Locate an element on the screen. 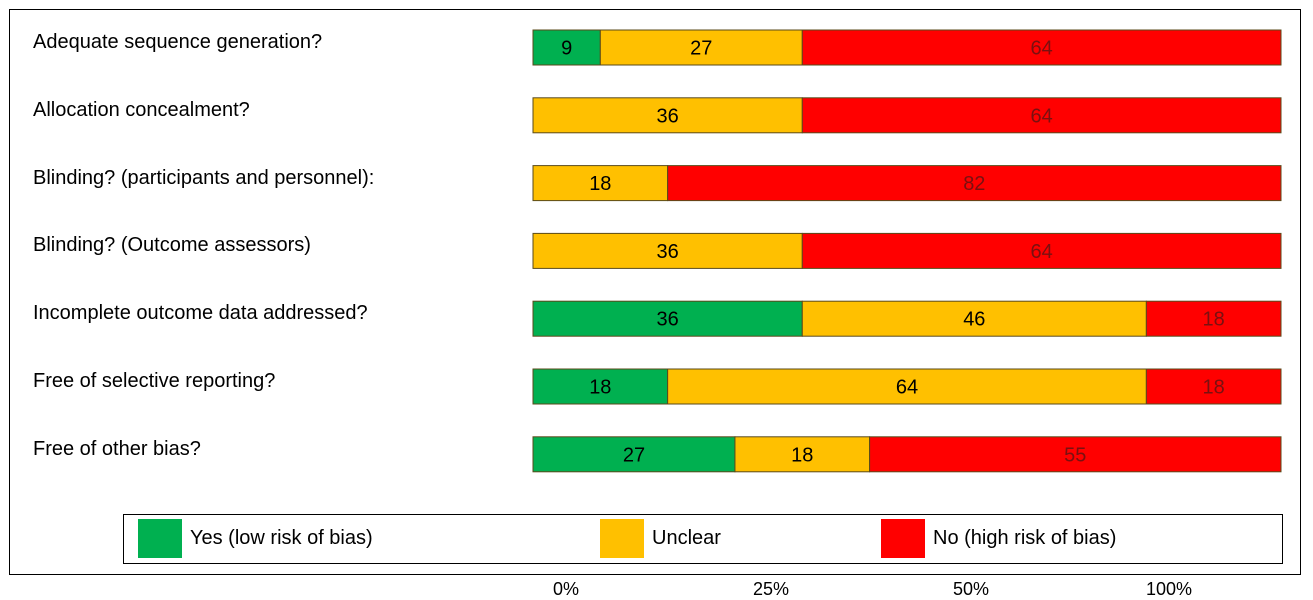 This screenshot has height=600, width=1313. x-tick-label: 25% is located at coordinates (771, 589).